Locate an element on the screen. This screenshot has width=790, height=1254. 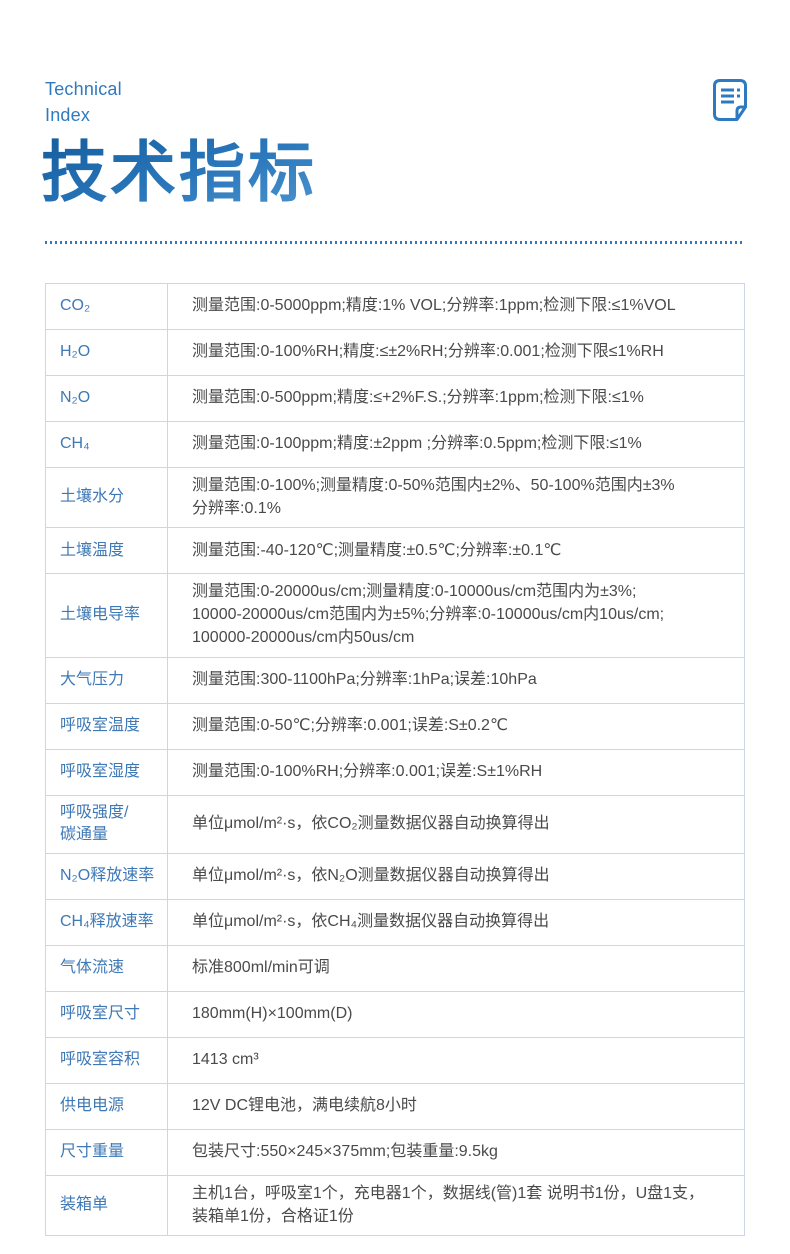
dotted-divider is located at coordinates (395, 242).